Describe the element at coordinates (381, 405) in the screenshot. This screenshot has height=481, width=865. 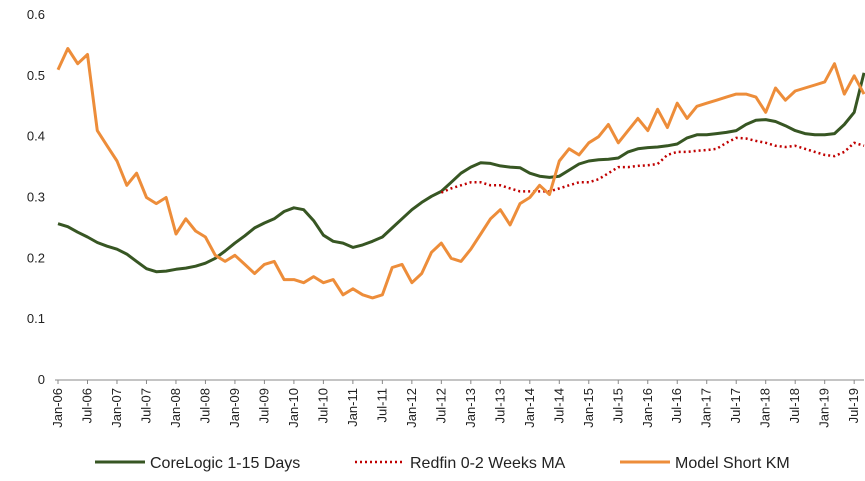
I see `x-tick-label: Jul-11` at that location.